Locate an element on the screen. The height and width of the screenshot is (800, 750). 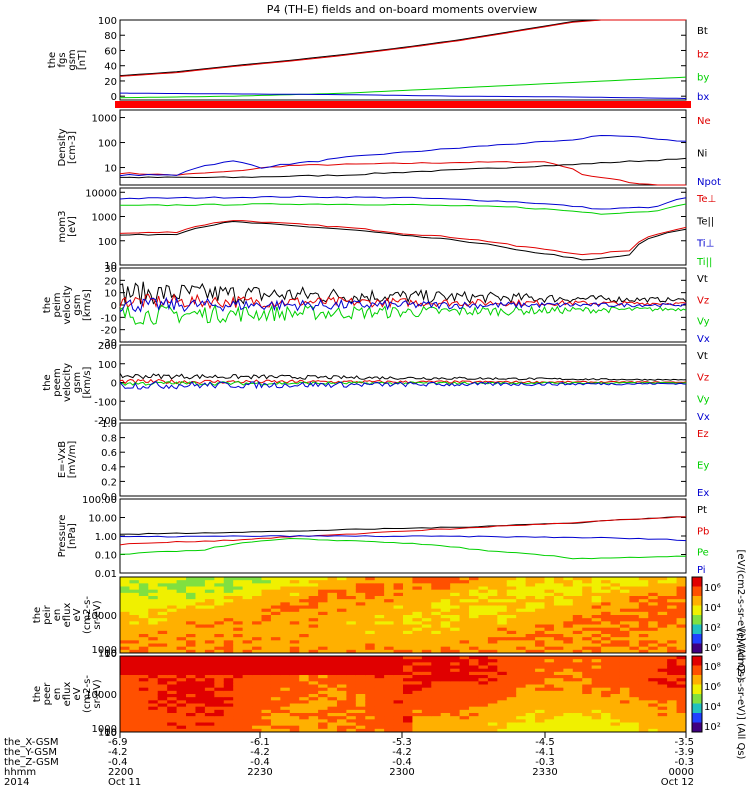
y-tick-label: 100 is located at coordinates (107, 242).